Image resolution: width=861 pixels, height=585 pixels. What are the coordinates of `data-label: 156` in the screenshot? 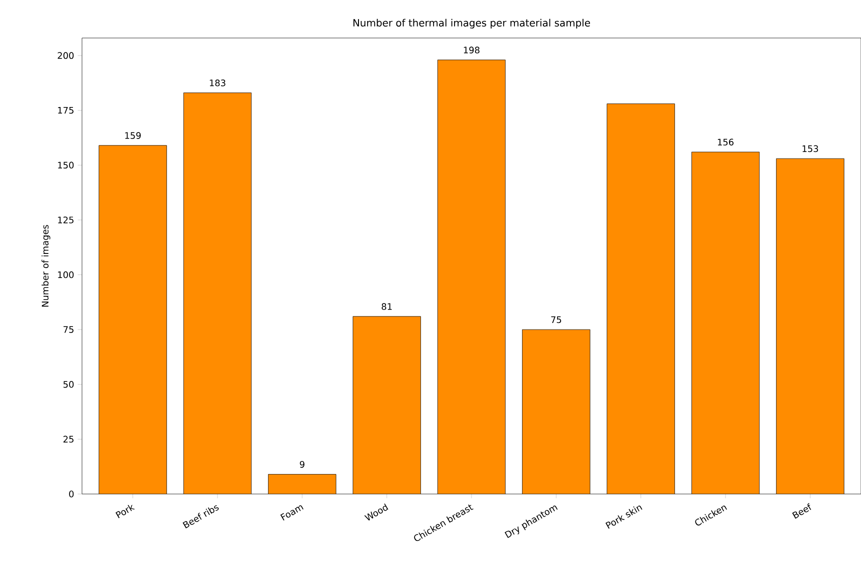 It's located at (726, 142).